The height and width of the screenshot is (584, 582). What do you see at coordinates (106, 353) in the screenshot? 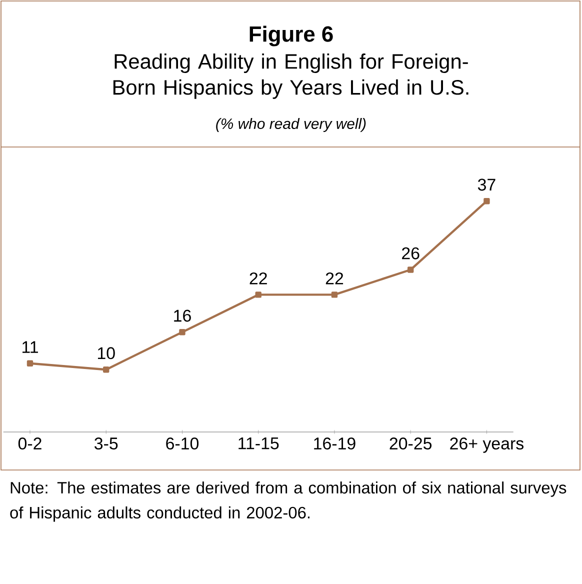
I see `data-label: 10` at bounding box center [106, 353].